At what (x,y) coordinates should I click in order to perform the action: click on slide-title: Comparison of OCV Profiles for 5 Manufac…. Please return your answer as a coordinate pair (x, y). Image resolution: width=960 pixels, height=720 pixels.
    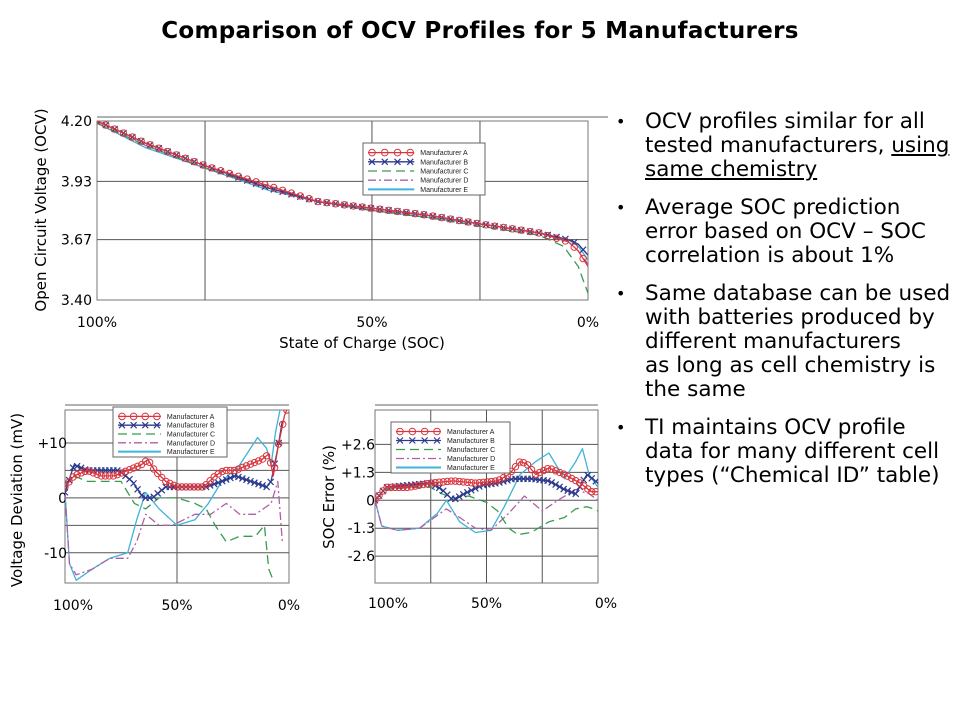
    Looking at the image, I should click on (480, 31).